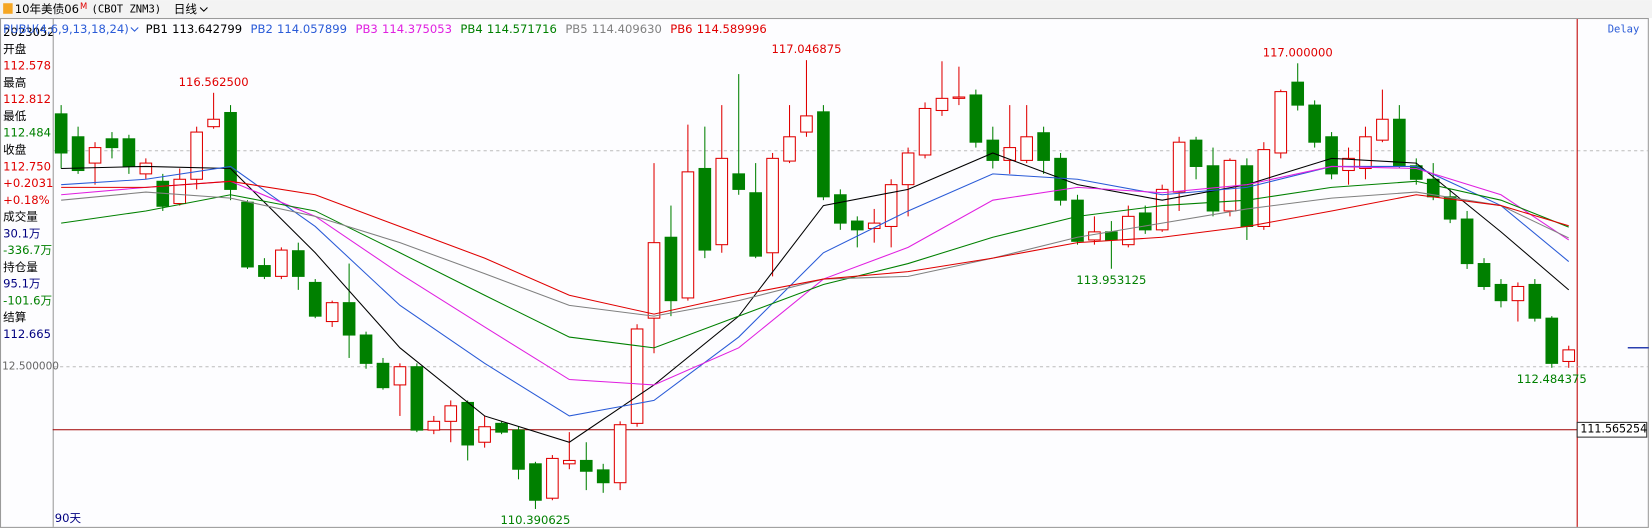  Describe the element at coordinates (20, 267) in the screenshot. I see `info-text: 持仓量` at that location.